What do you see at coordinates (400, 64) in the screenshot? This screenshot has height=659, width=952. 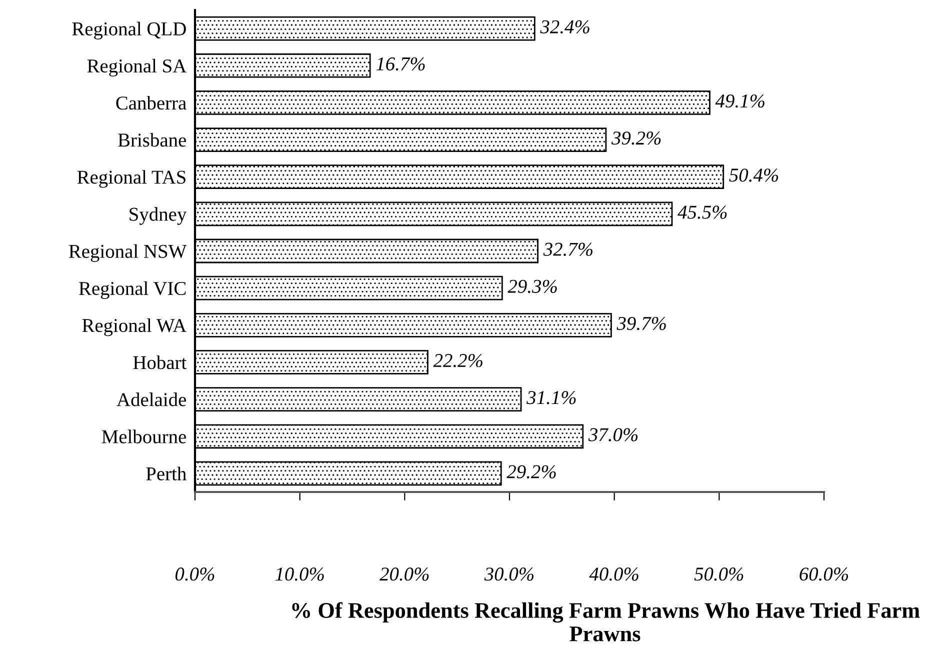 I see `data-label: 16.7%` at bounding box center [400, 64].